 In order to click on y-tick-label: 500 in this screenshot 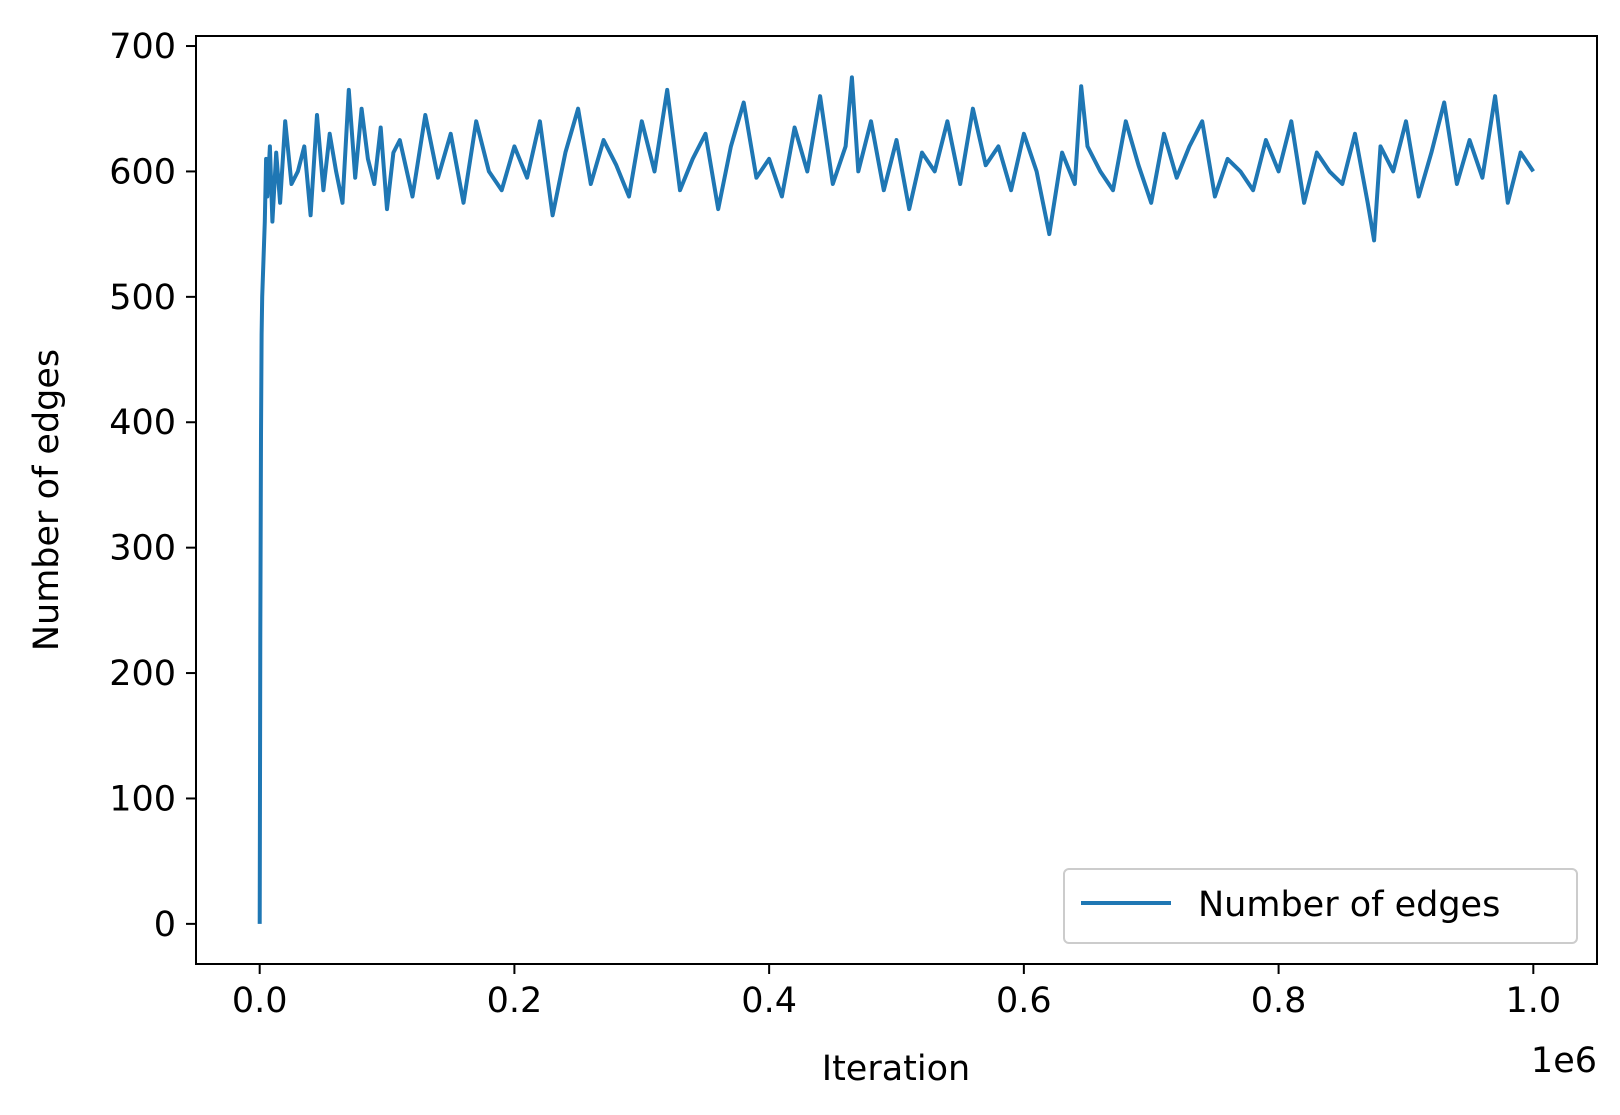, I will do `click(142, 298)`.